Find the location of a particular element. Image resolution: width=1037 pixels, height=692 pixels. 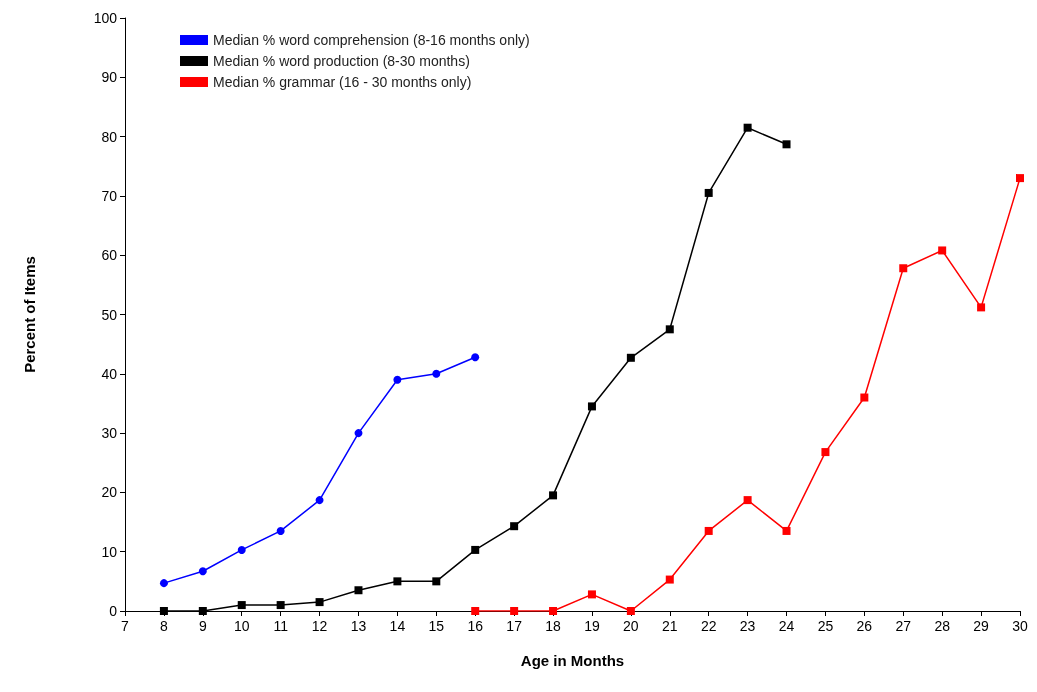

x-tick-label: 19 is located at coordinates (592, 626).